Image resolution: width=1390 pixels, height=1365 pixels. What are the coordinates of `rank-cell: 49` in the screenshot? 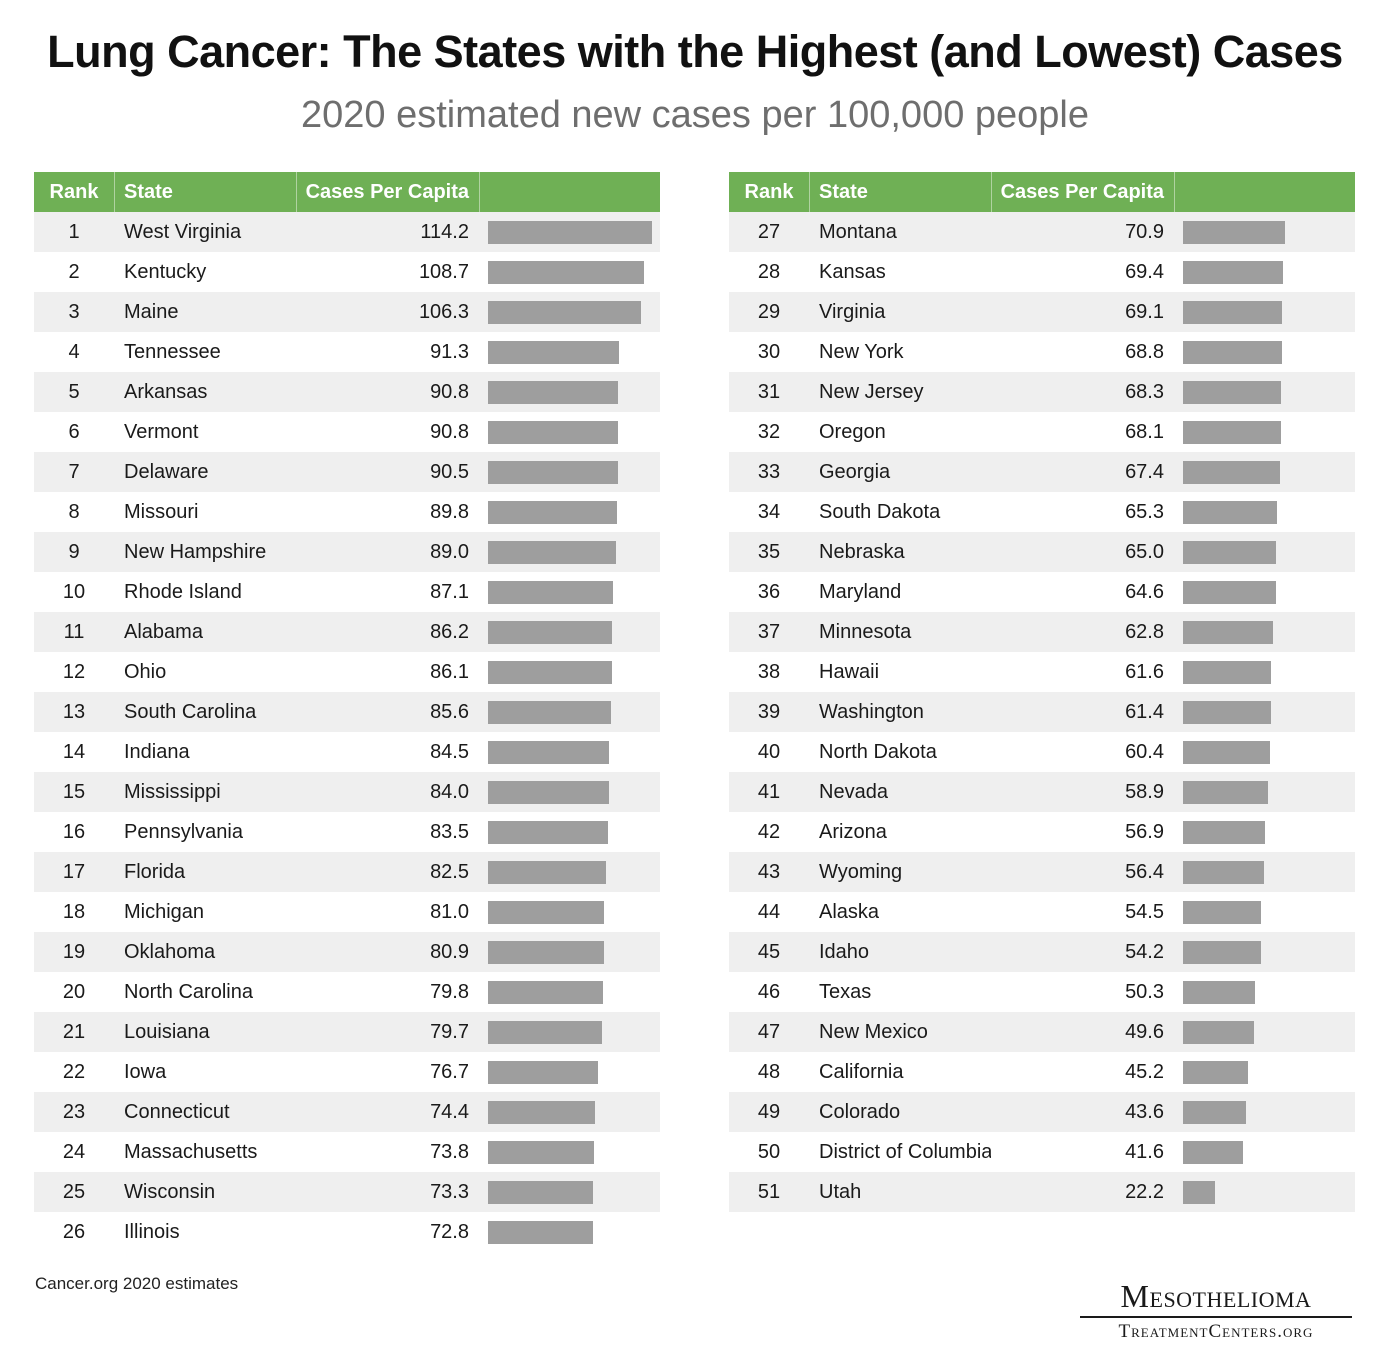 It's located at (769, 1112).